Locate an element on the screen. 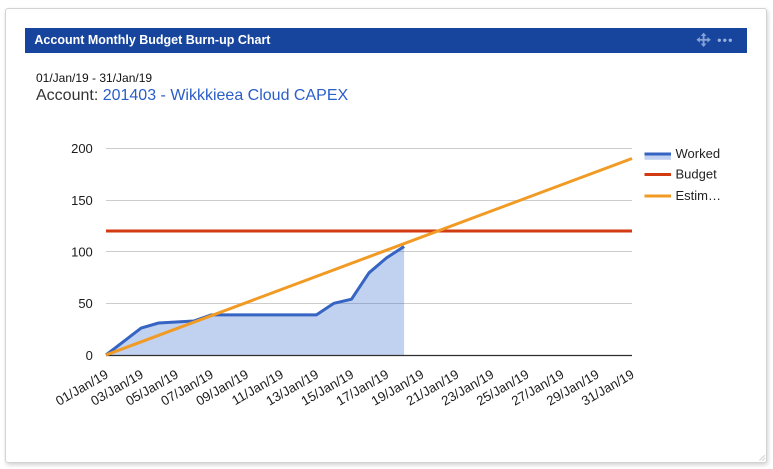  svg-text: 200 is located at coordinates (82, 148).